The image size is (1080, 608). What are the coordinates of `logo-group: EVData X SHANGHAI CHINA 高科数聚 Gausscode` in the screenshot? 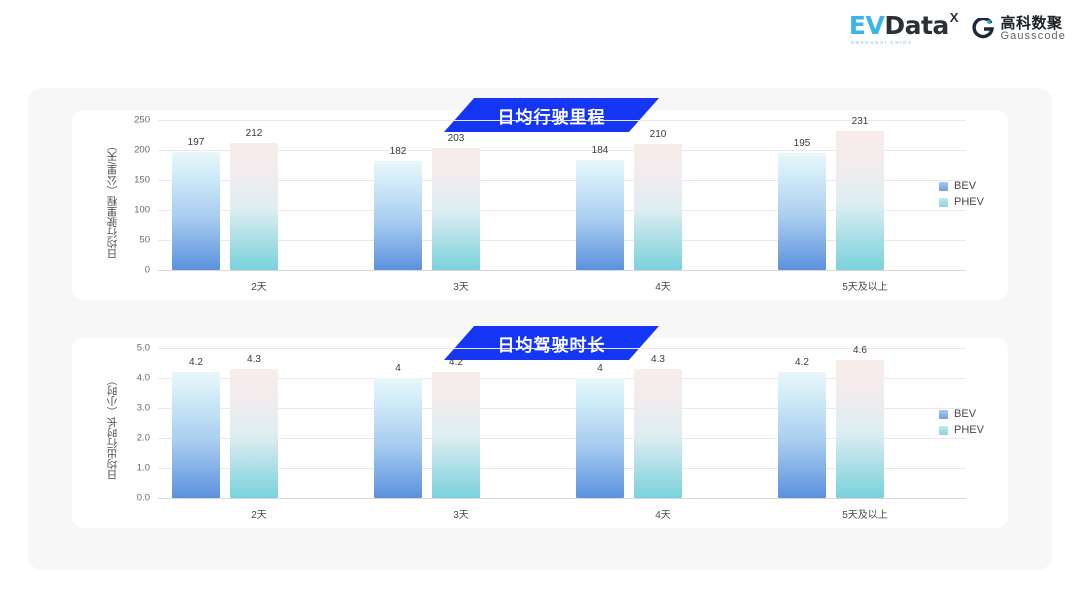 It's located at (957, 28).